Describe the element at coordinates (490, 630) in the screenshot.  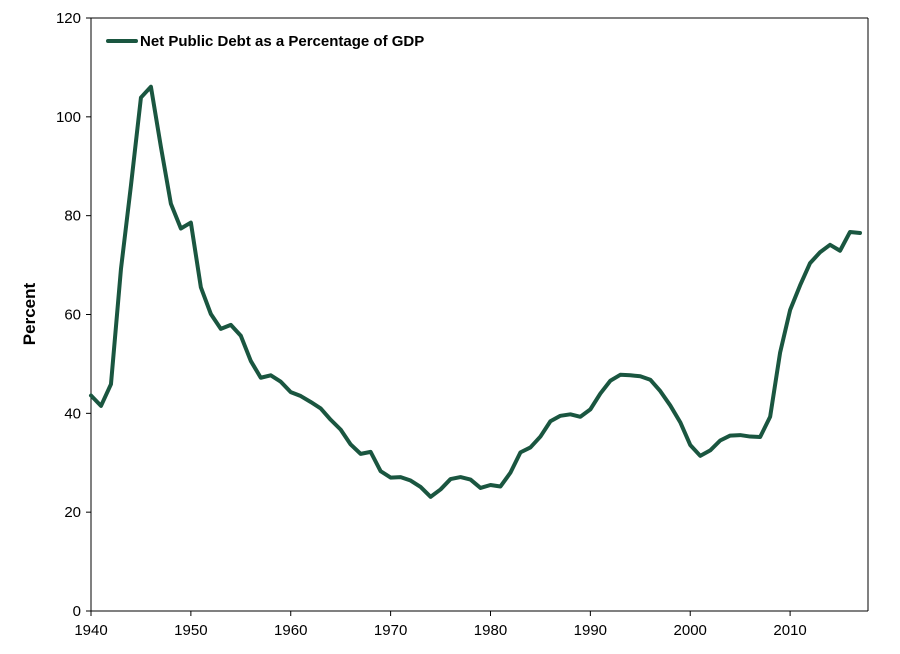
I see `x-tick-label: 1980` at that location.